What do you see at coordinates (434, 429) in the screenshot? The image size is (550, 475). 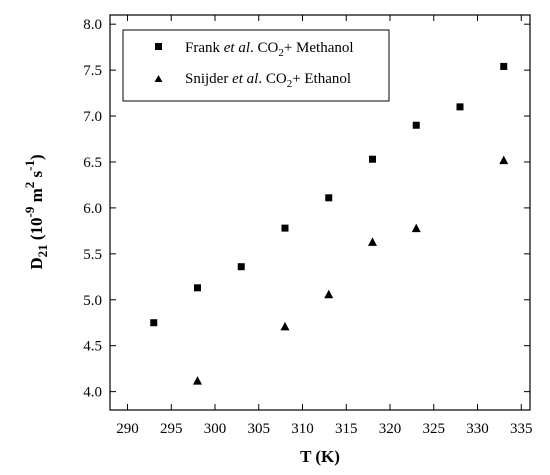 I see `x-tick-label: 325` at bounding box center [434, 429].